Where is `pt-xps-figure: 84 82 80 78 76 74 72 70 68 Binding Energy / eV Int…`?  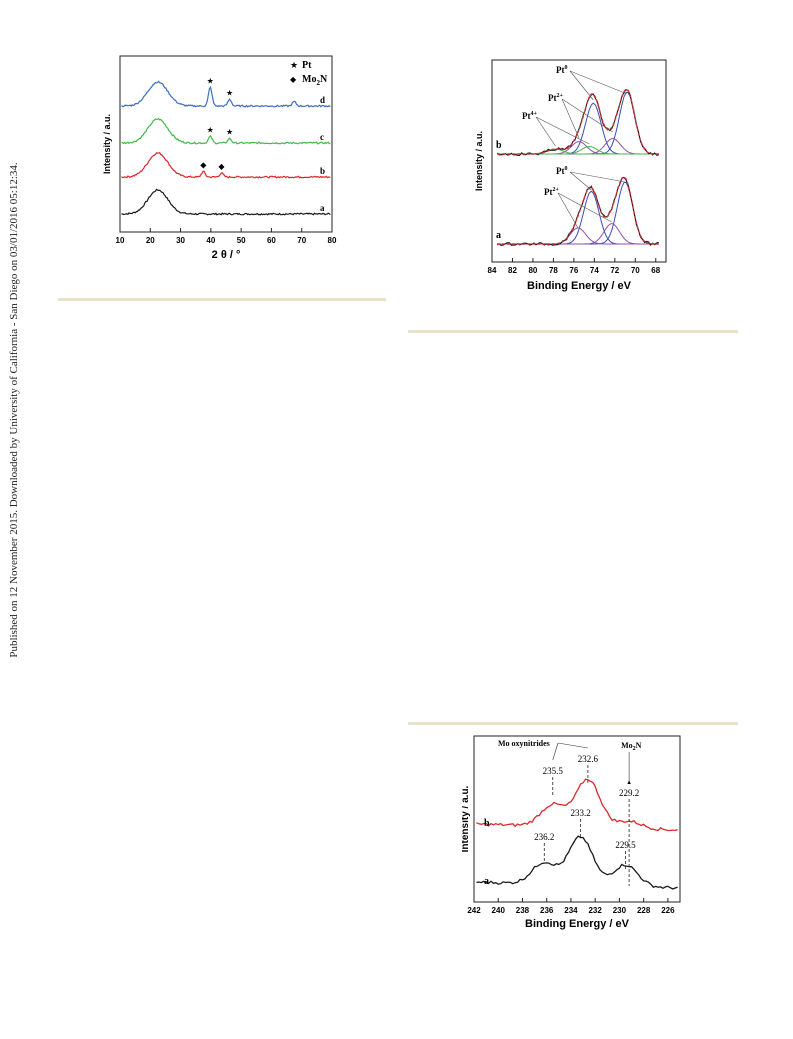 pt-xps-figure: 84 82 80 78 76 74 72 70 68 Binding Energy / eV Int… is located at coordinates (570, 175).